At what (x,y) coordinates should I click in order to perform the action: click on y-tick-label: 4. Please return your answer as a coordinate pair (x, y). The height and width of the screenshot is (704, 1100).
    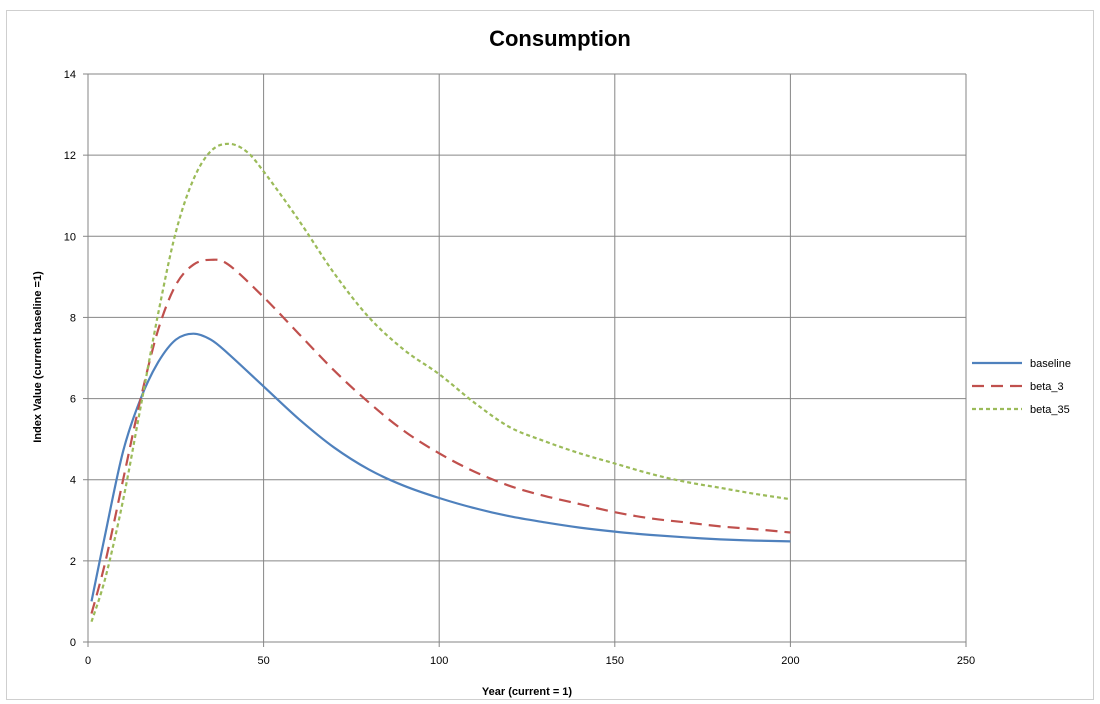
    Looking at the image, I should click on (73, 481).